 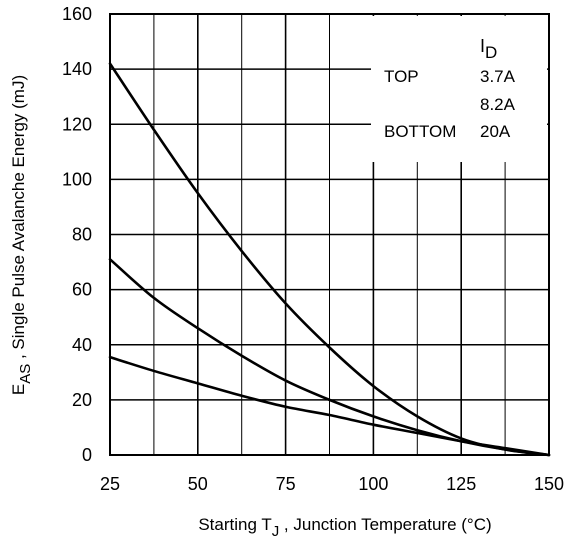 I want to click on x-tick-label: 100, so click(x=373, y=484).